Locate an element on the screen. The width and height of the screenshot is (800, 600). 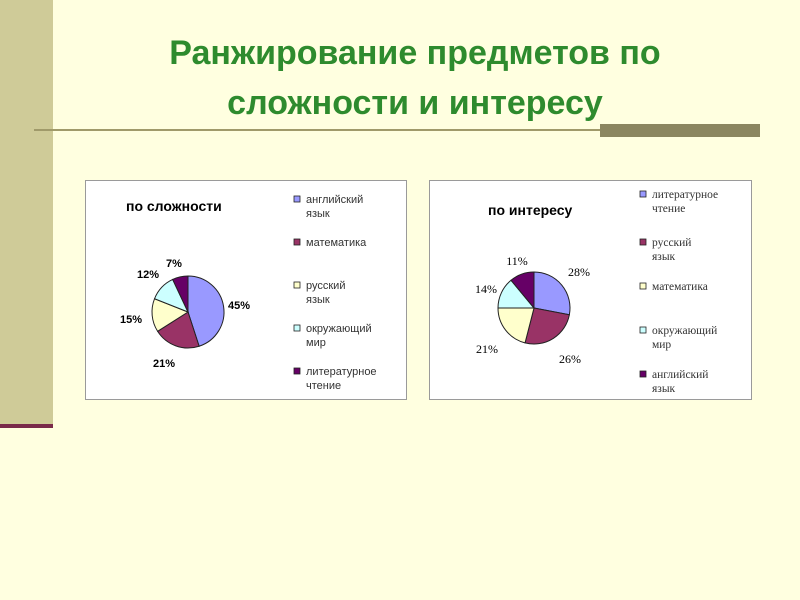
slice-percent-label: 28% is located at coordinates (579, 272).